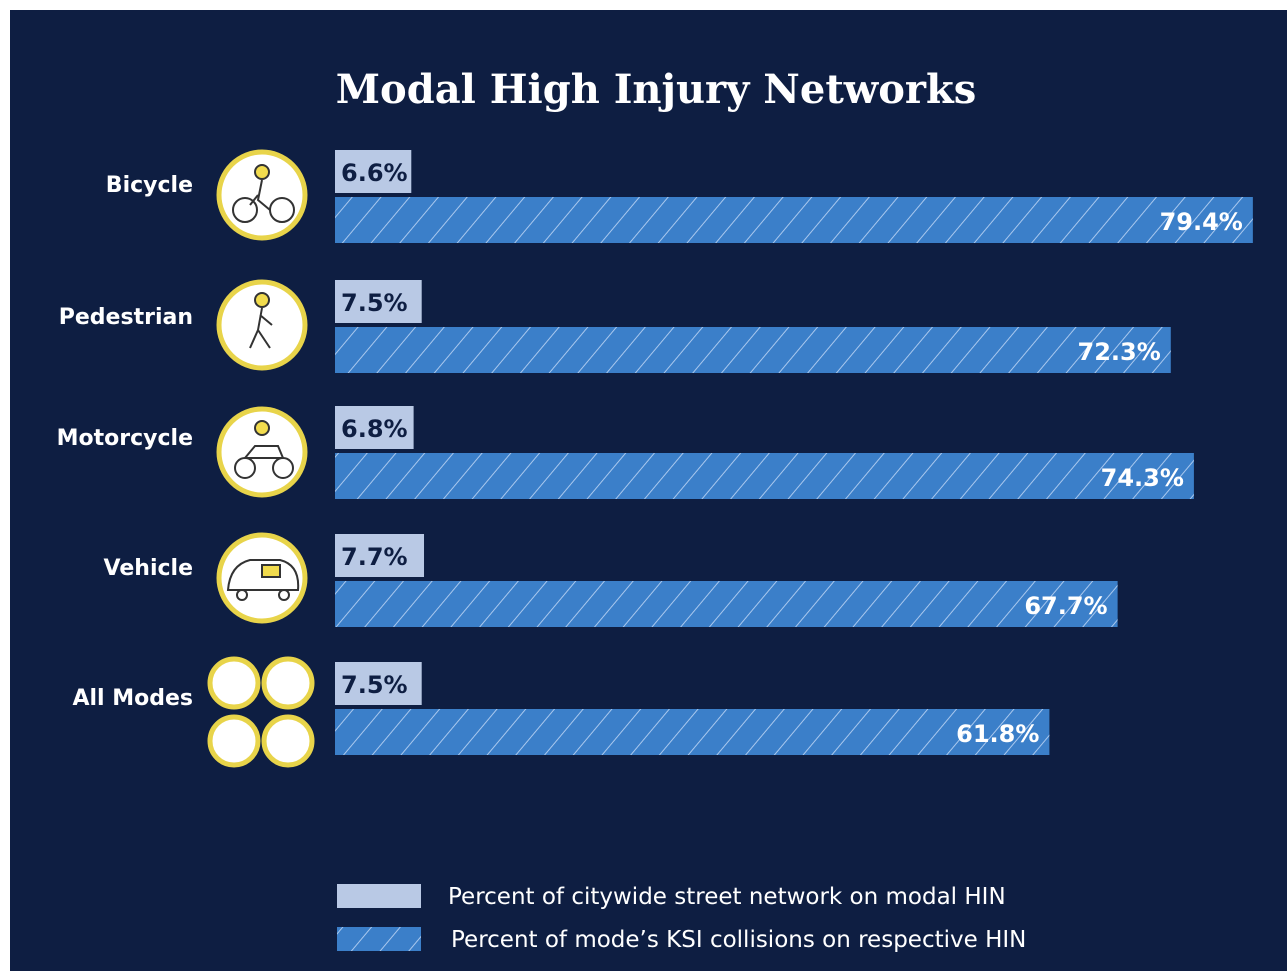 The height and width of the screenshot is (971, 1287). Describe the element at coordinates (1119, 352) in the screenshot. I see `value-label: 72.3%` at that location.